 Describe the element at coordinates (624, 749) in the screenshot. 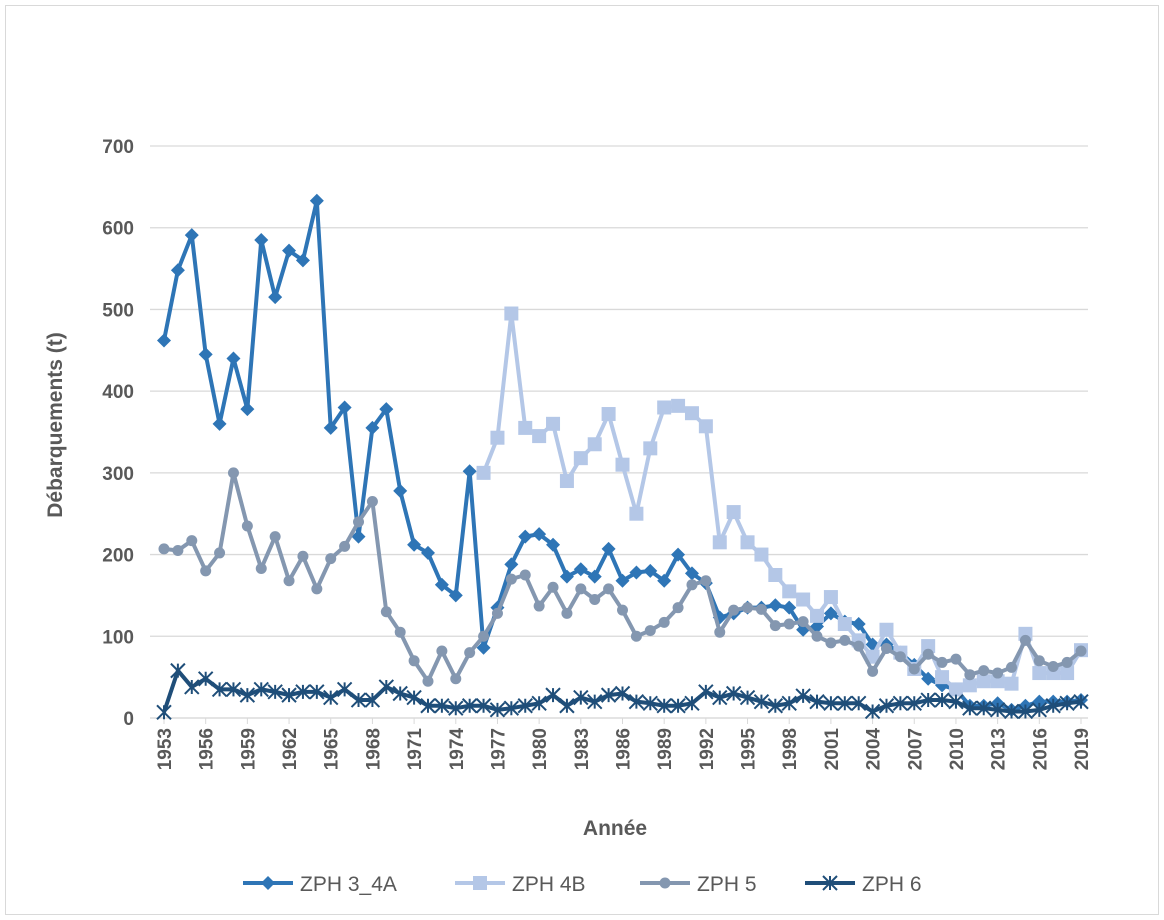

I see `x-tick-label: 1986` at that location.